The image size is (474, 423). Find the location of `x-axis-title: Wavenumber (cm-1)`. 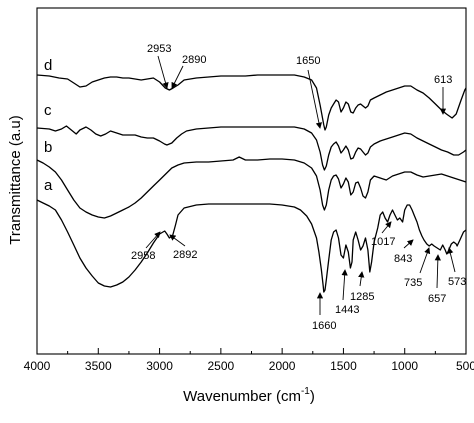

x-axis-title: Wavenumber (cm-1) is located at coordinates (249, 395).